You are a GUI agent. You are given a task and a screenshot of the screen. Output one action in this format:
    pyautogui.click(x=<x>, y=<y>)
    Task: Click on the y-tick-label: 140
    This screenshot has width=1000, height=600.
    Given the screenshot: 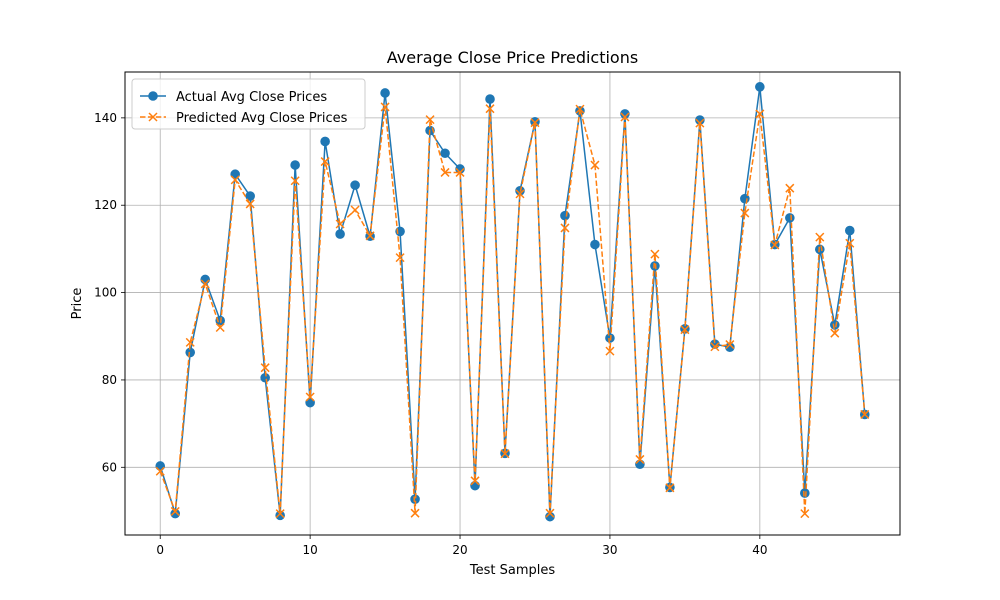 What is the action you would take?
    pyautogui.click(x=105, y=118)
    